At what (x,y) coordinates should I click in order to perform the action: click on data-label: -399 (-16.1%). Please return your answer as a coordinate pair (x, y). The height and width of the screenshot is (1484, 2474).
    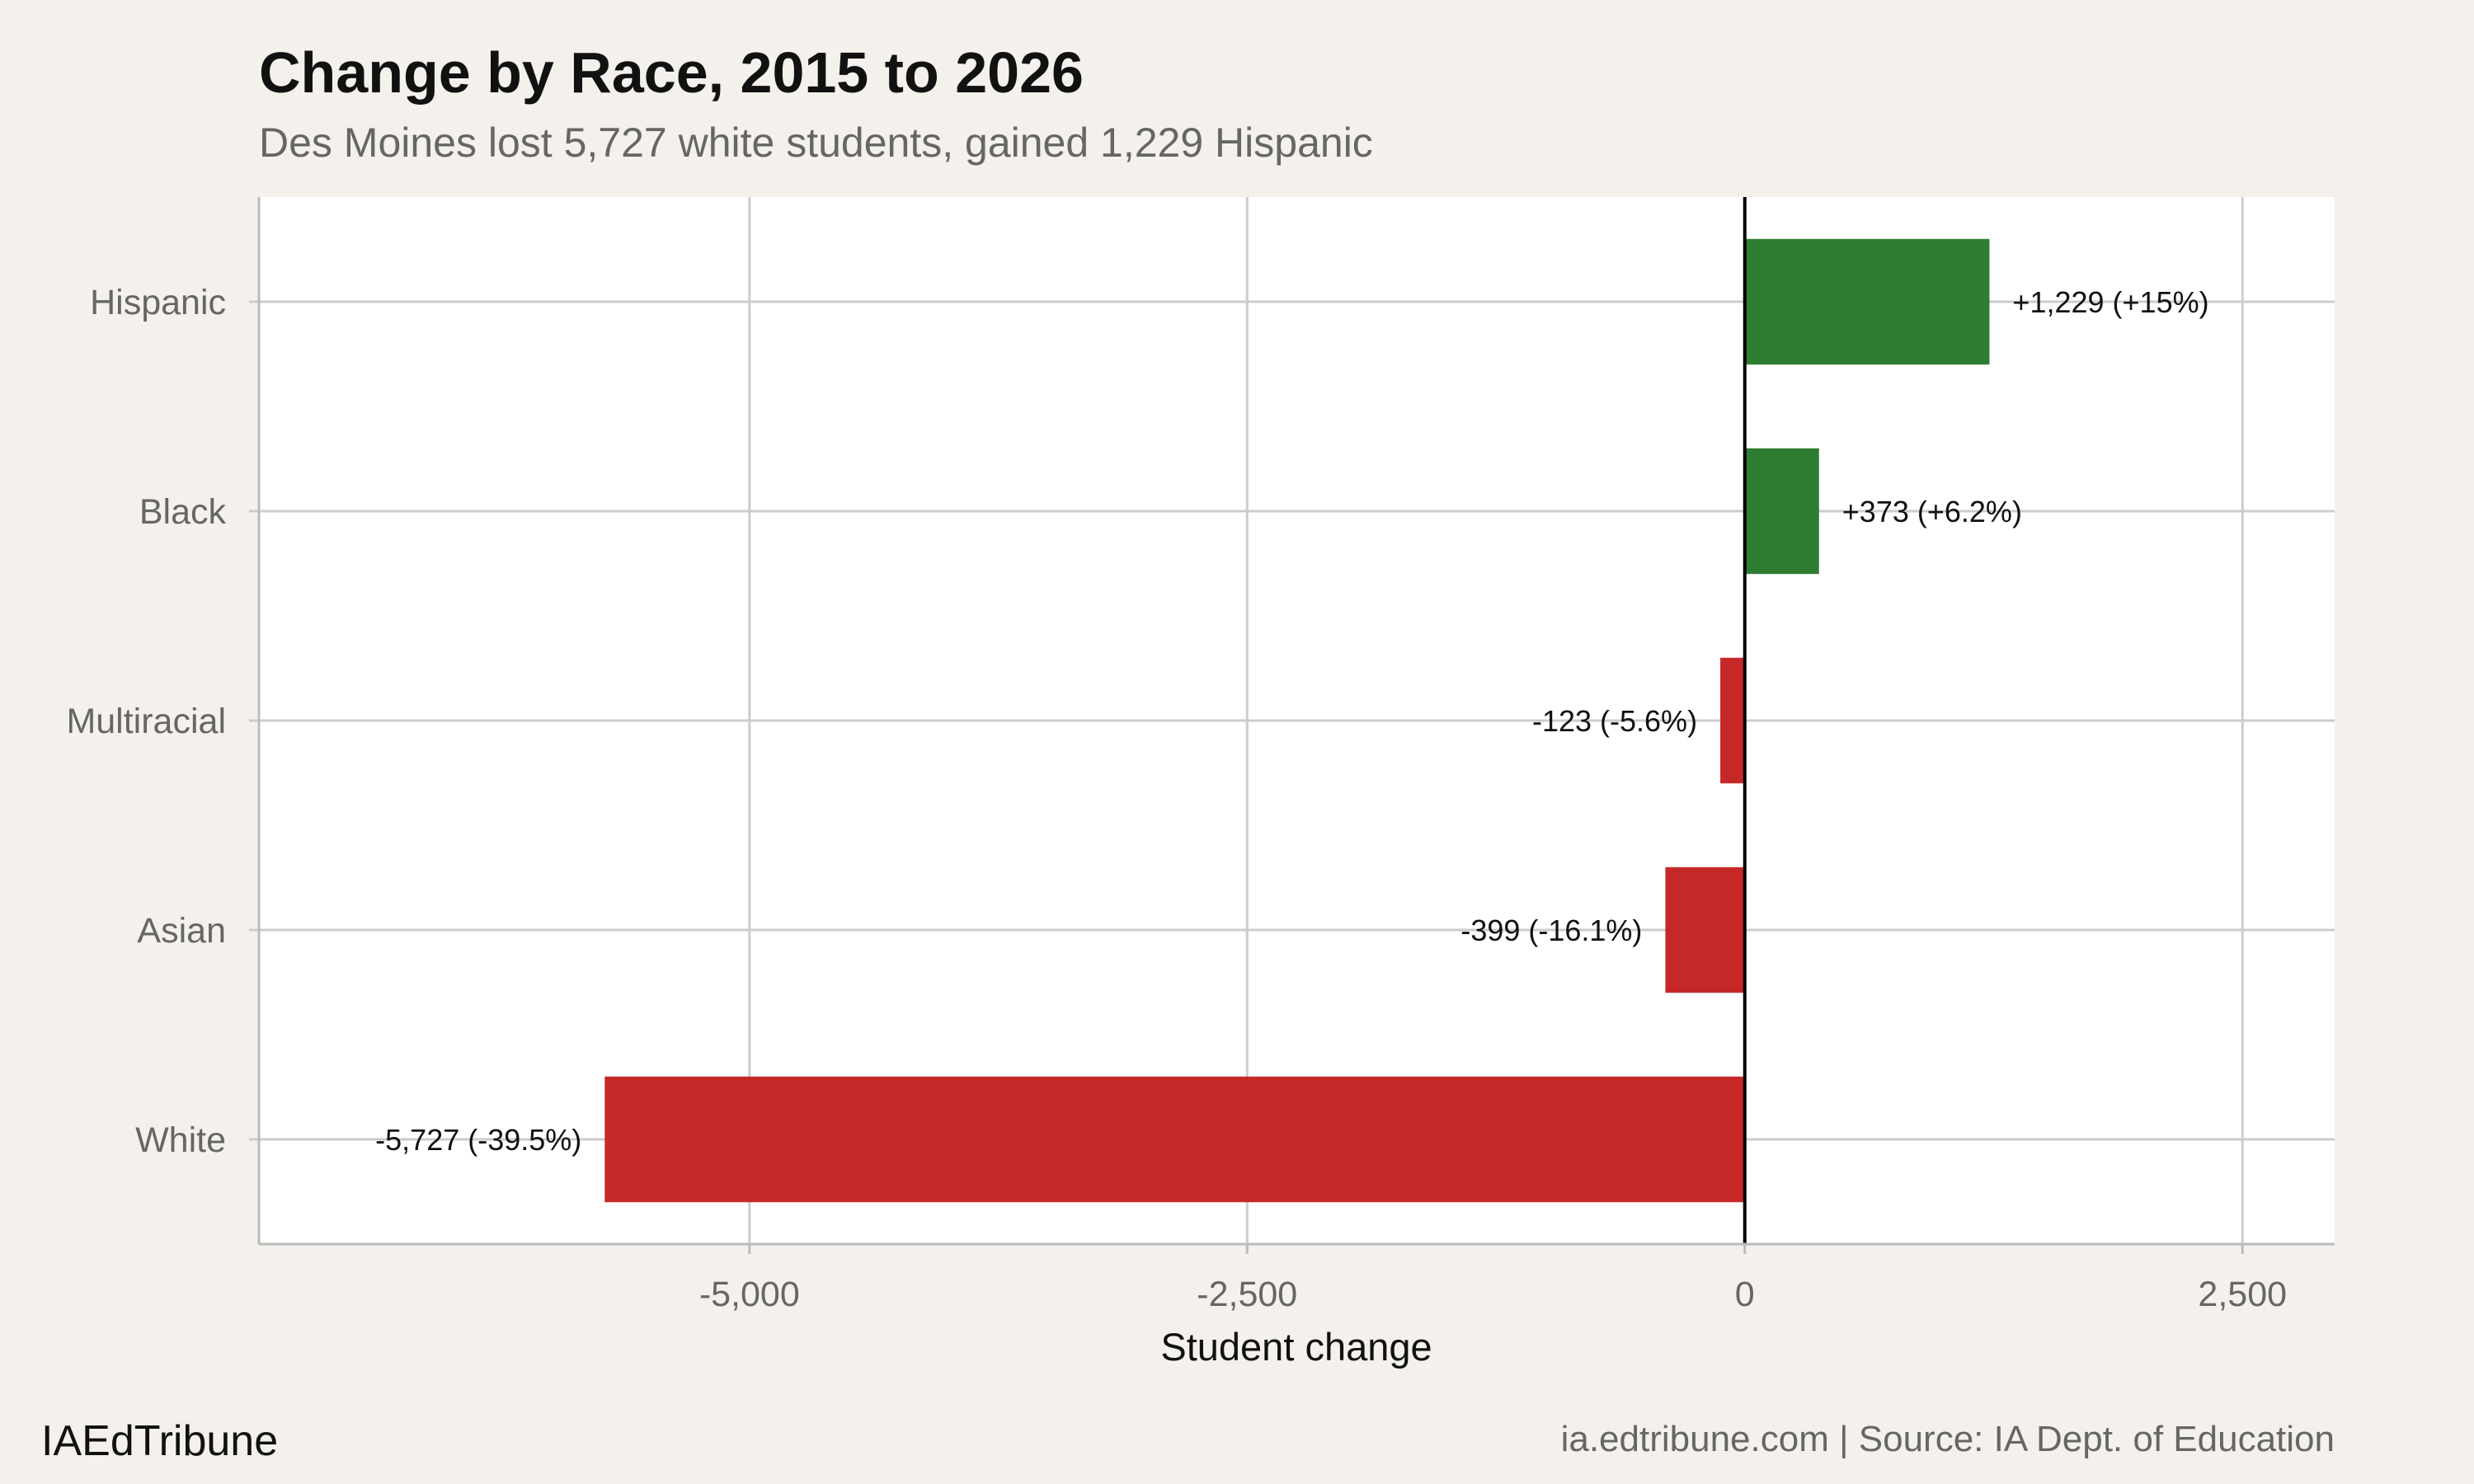
    Looking at the image, I should click on (1551, 930).